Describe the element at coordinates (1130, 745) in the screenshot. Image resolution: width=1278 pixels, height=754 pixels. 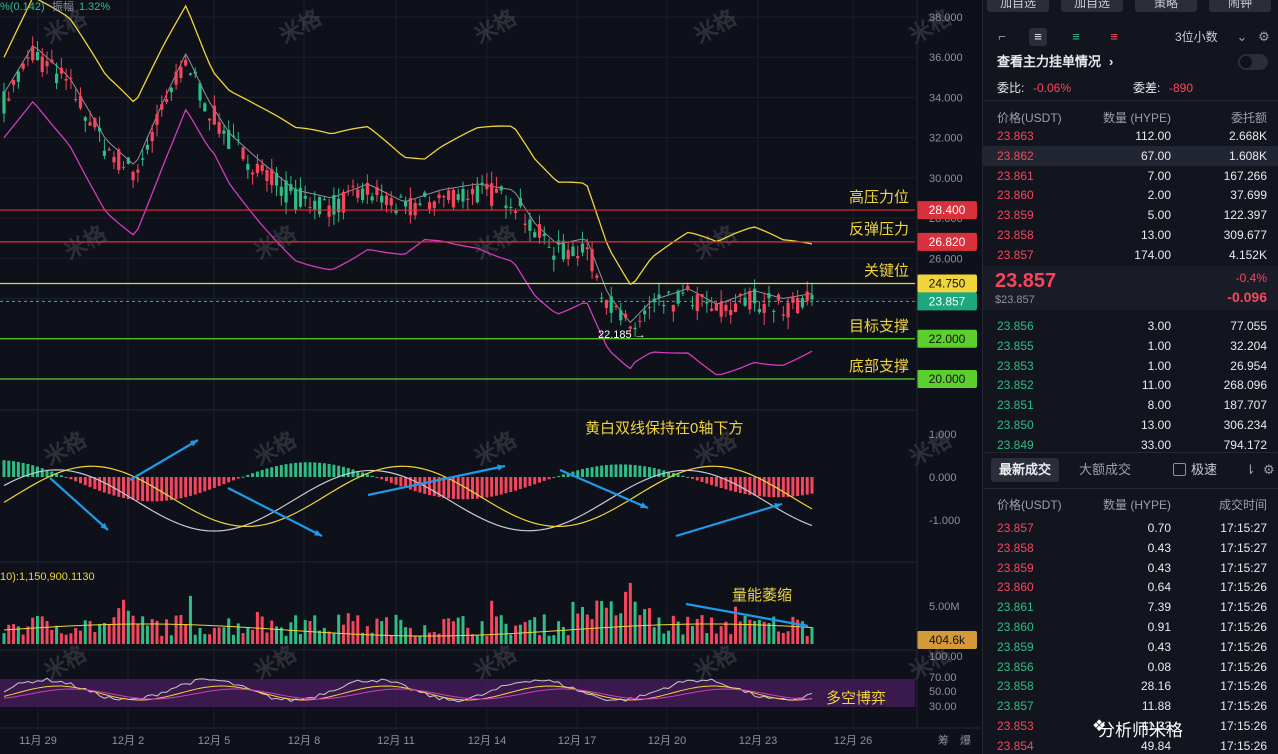
I see `trade-row: 23.854 49.84 17:15:26` at that location.